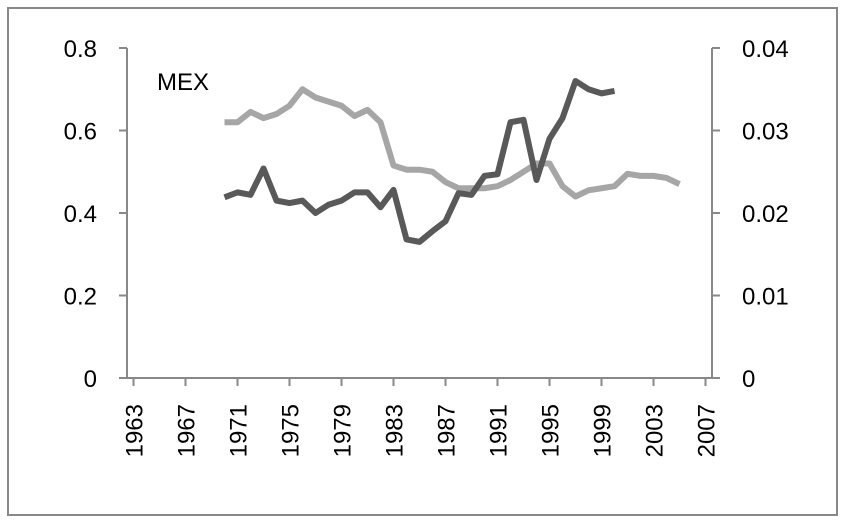  Describe the element at coordinates (765, 214) in the screenshot. I see `y2-tick-label: 0.02` at that location.